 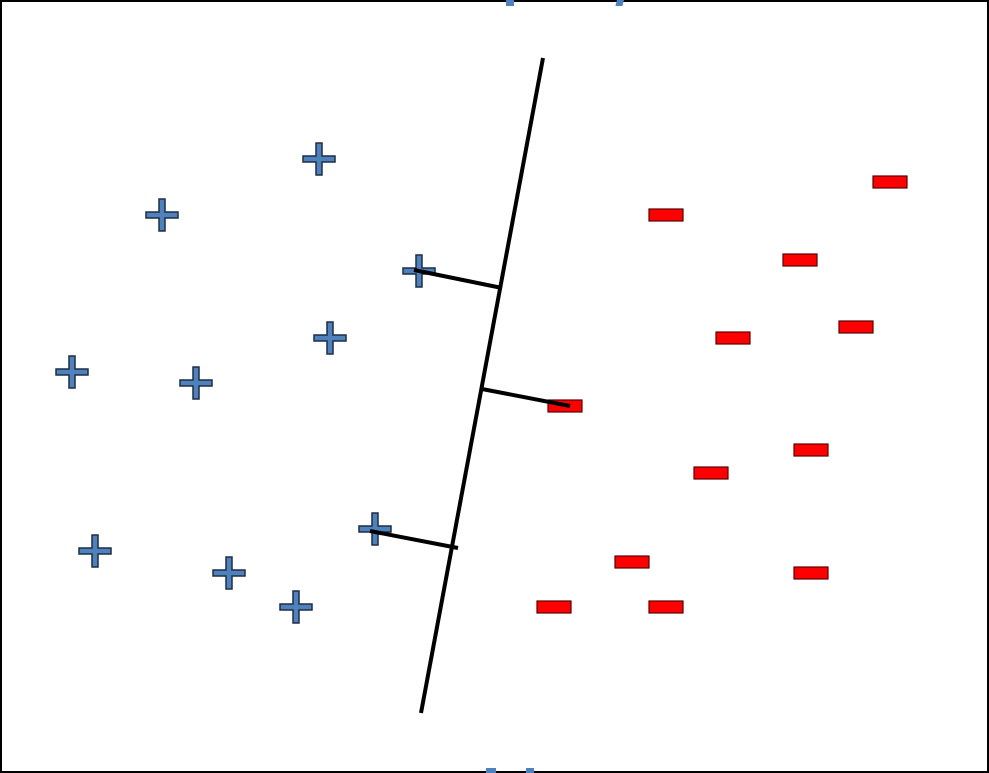 What do you see at coordinates (470, 409) in the screenshot?
I see `margin-distance-lines` at bounding box center [470, 409].